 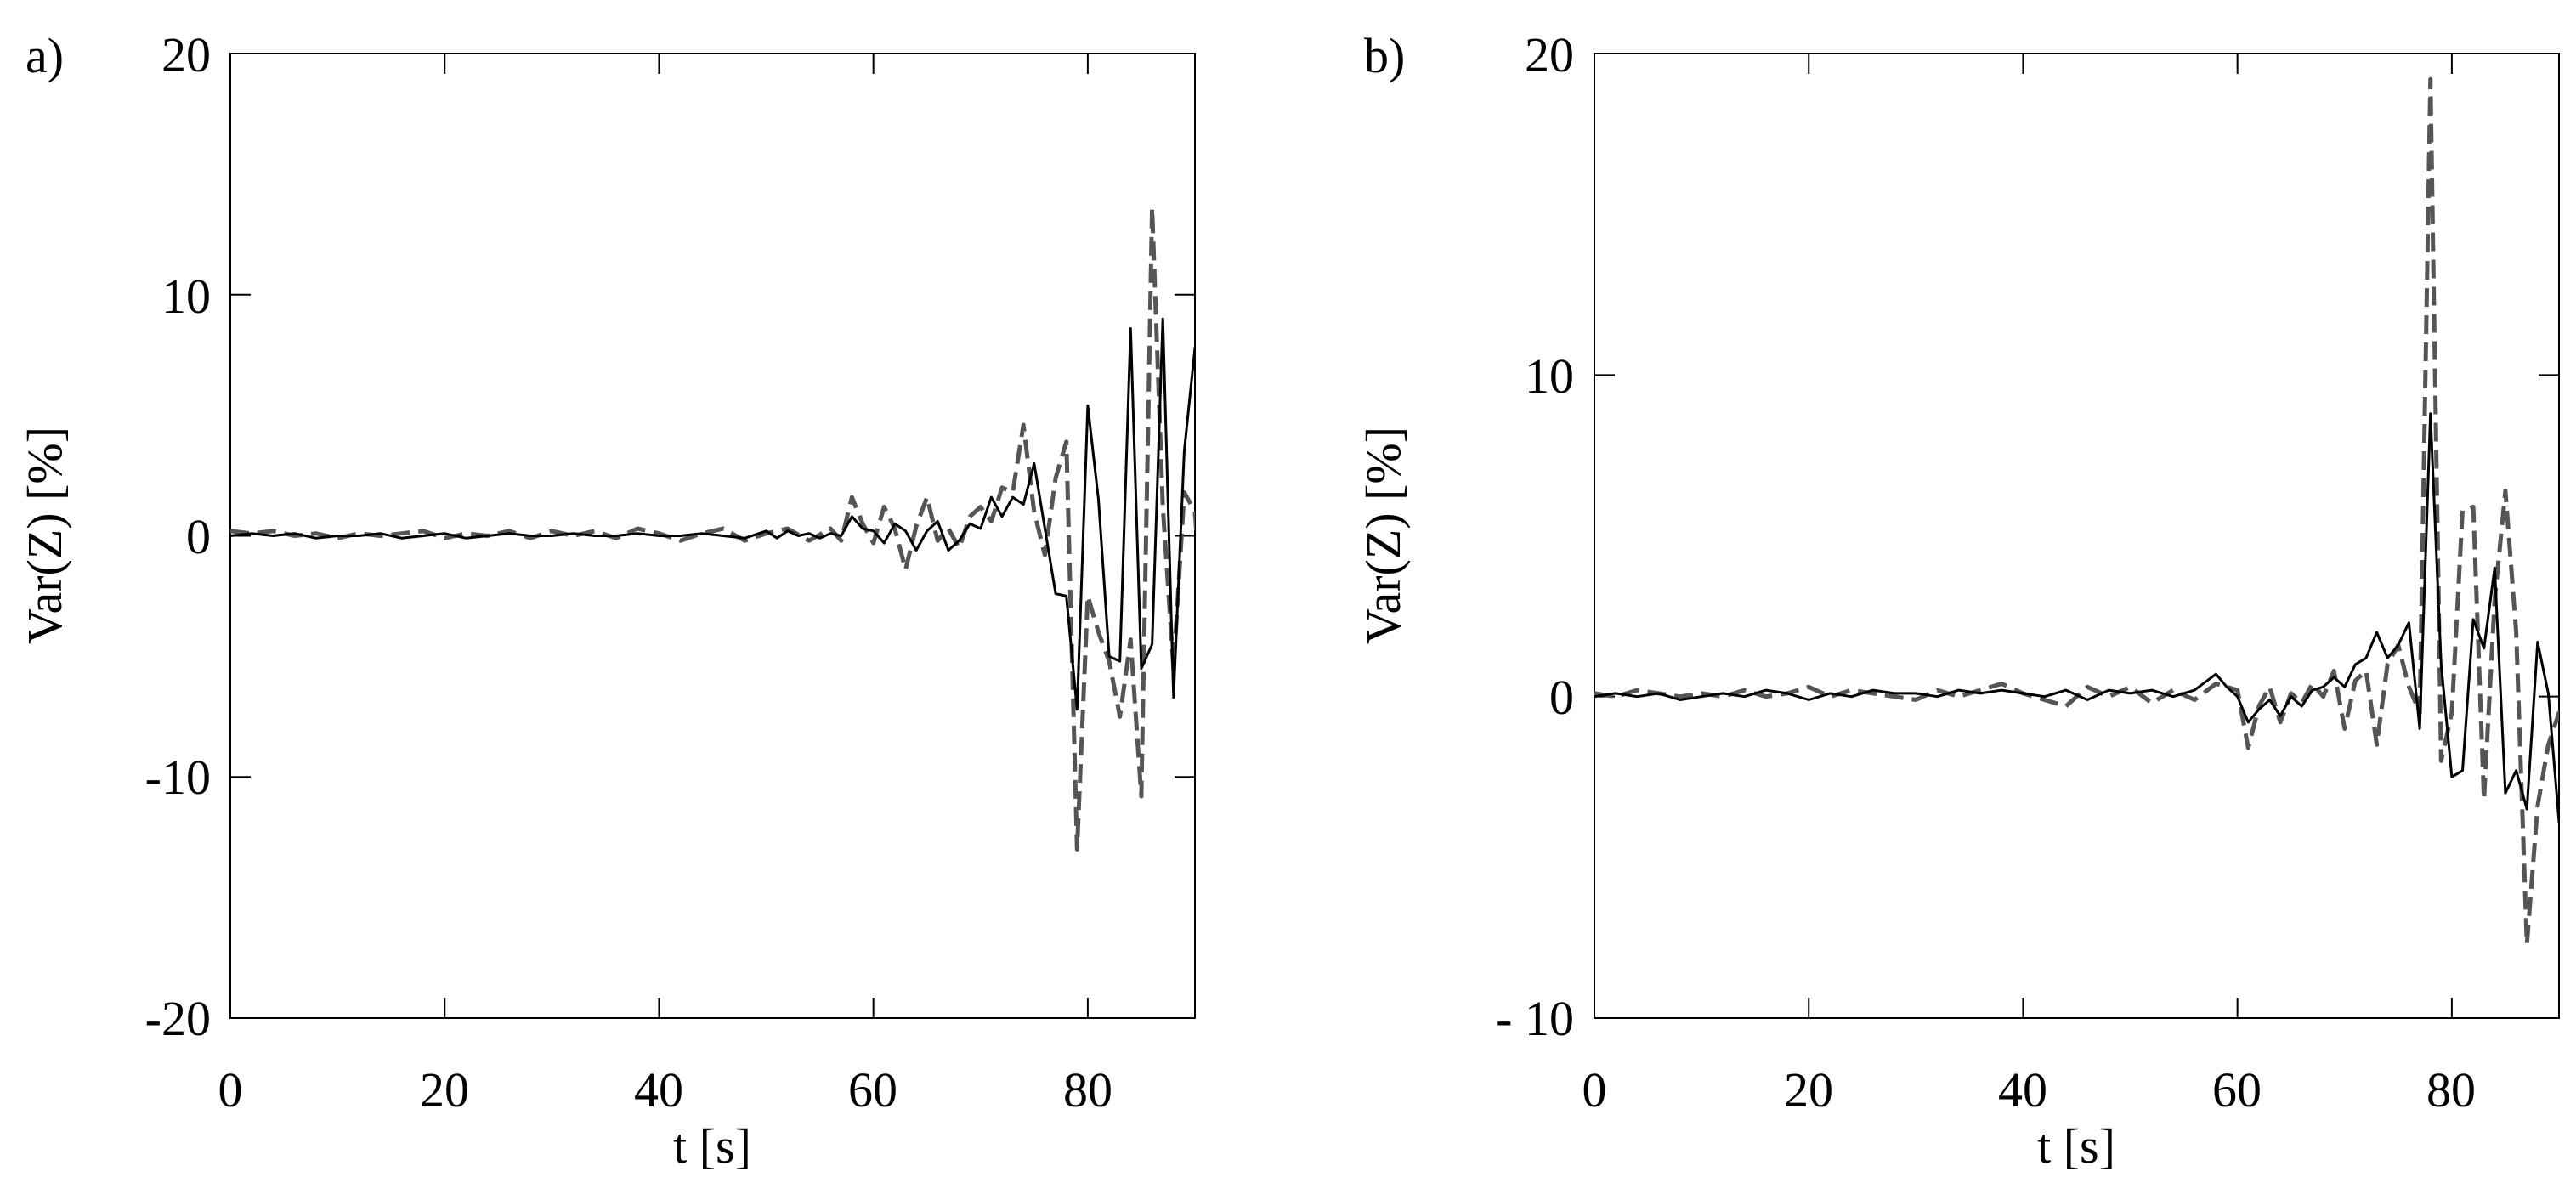 What do you see at coordinates (2076, 1146) in the screenshot?
I see `x-axis-label-b: t [s]` at bounding box center [2076, 1146].